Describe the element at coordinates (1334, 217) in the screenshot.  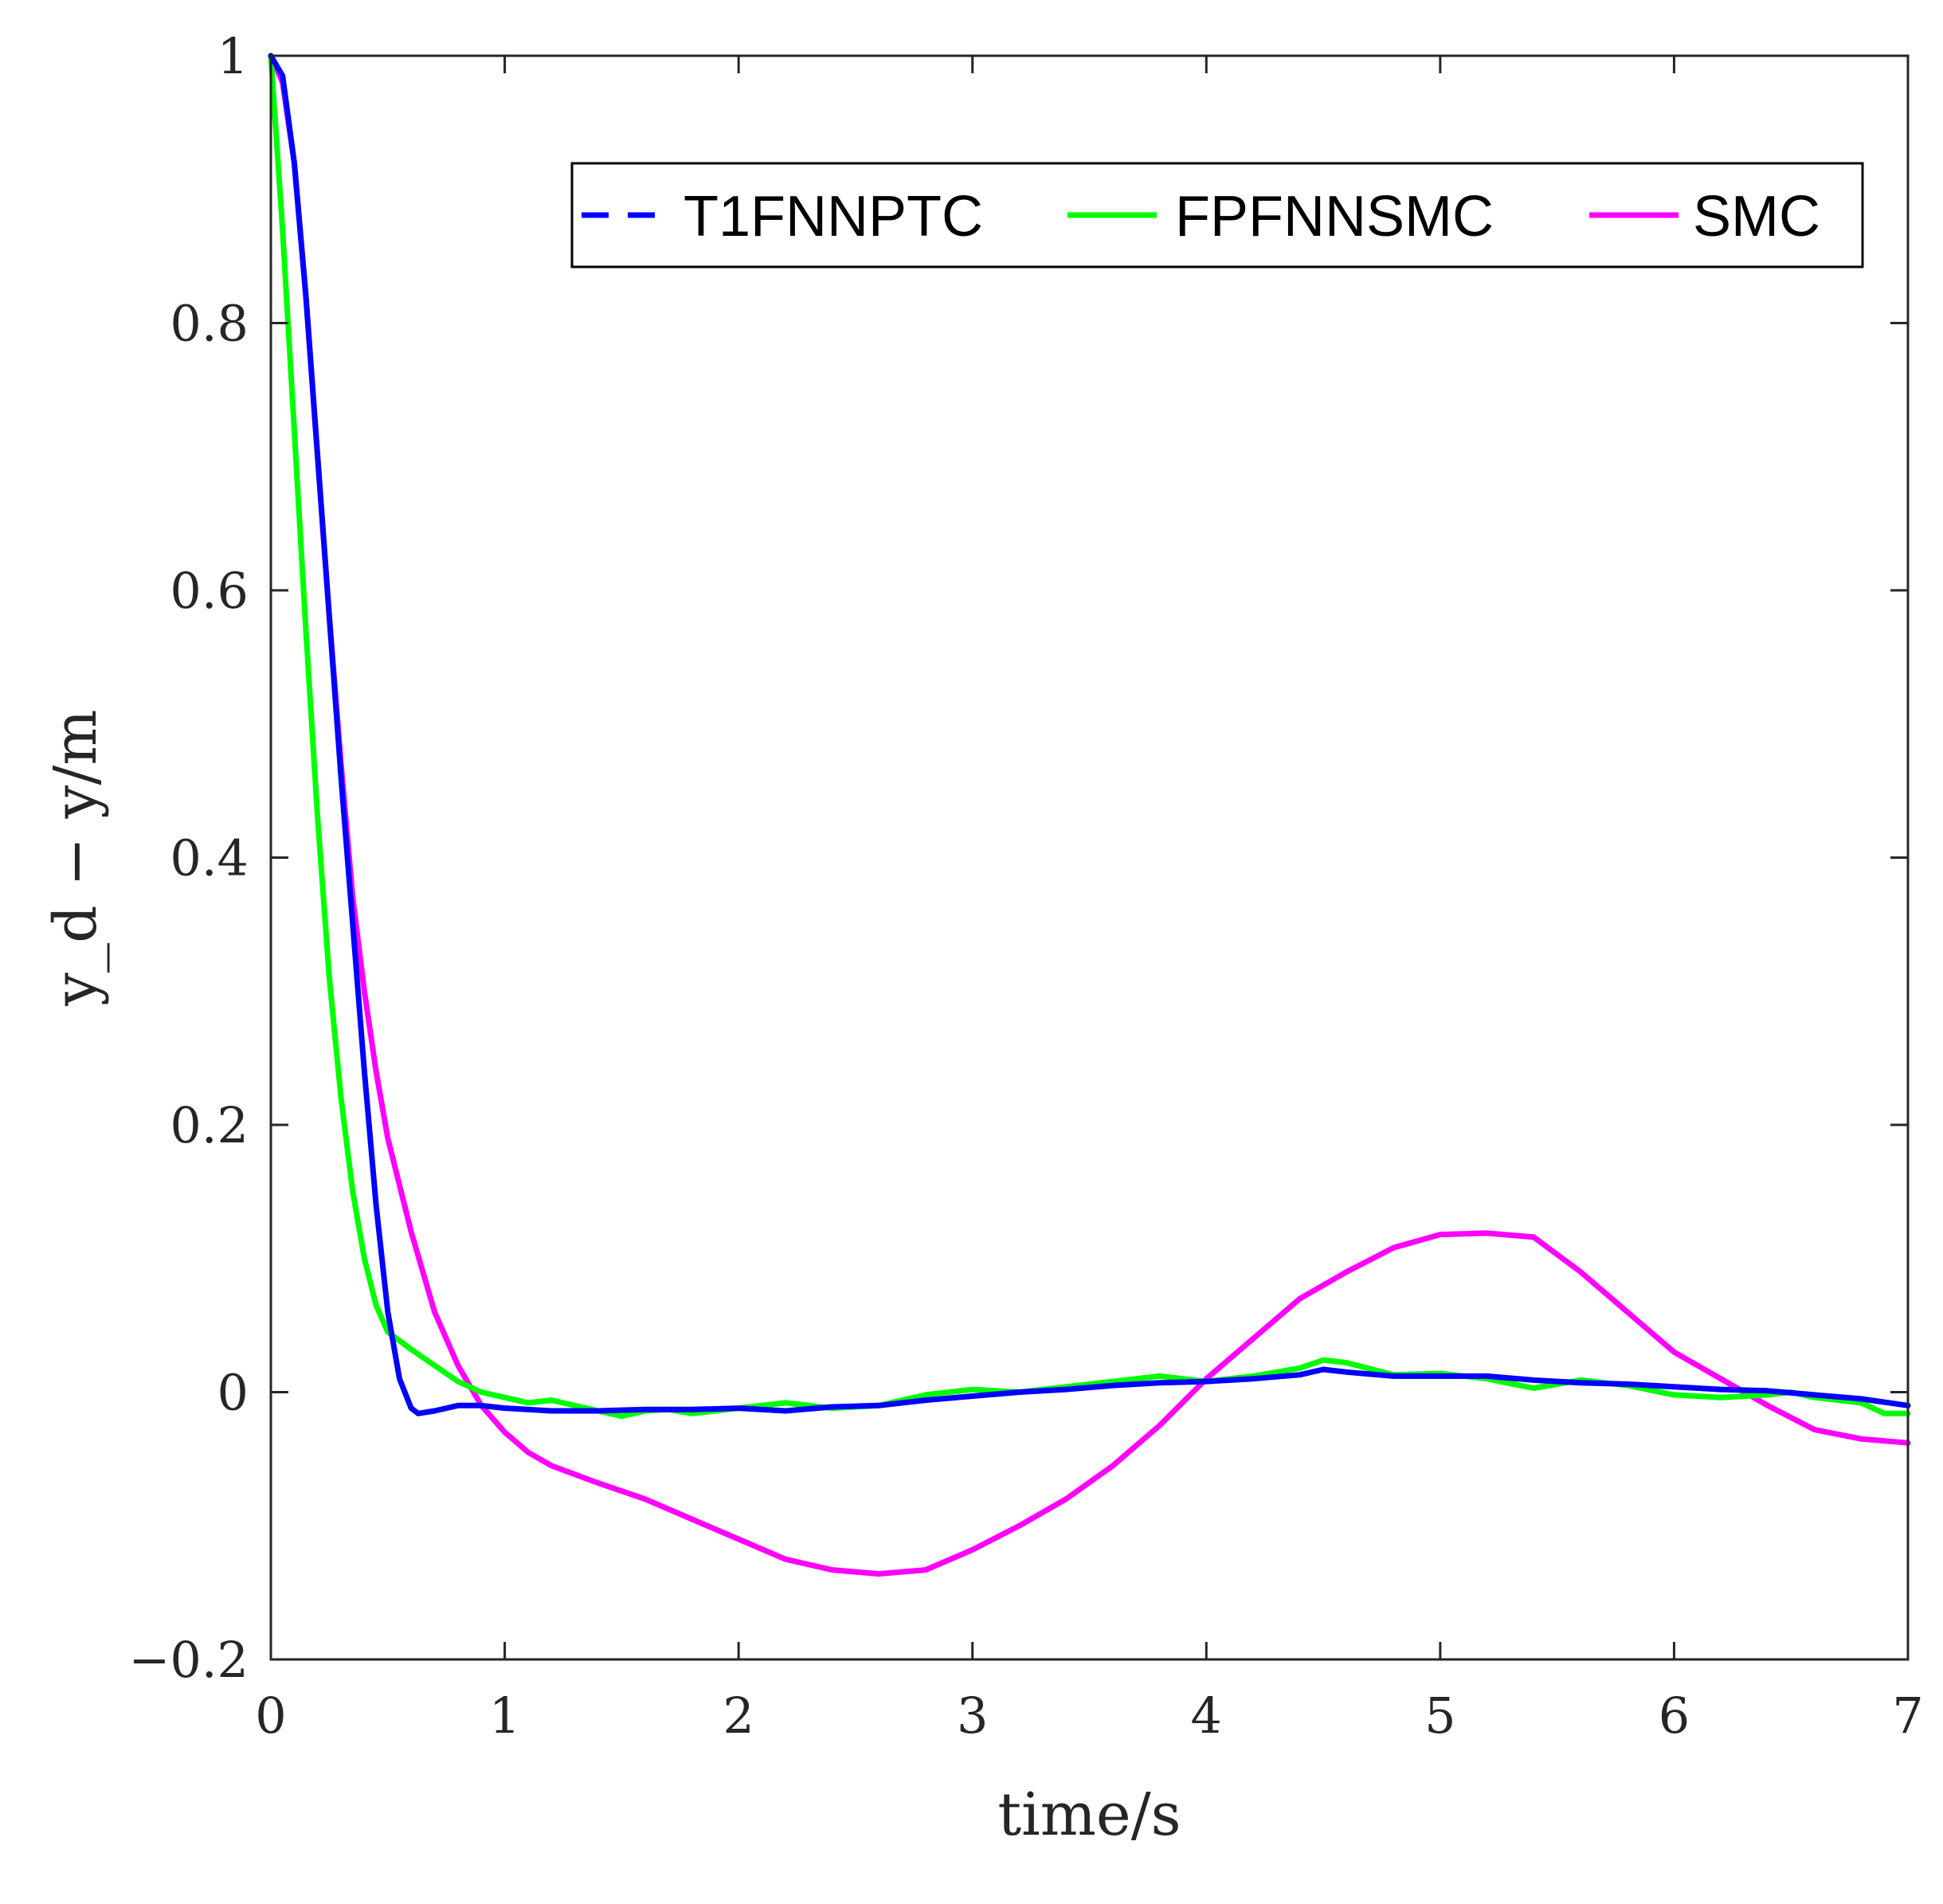
I see `legend-label-fpfnnsmc: FPFNNSMC` at that location.